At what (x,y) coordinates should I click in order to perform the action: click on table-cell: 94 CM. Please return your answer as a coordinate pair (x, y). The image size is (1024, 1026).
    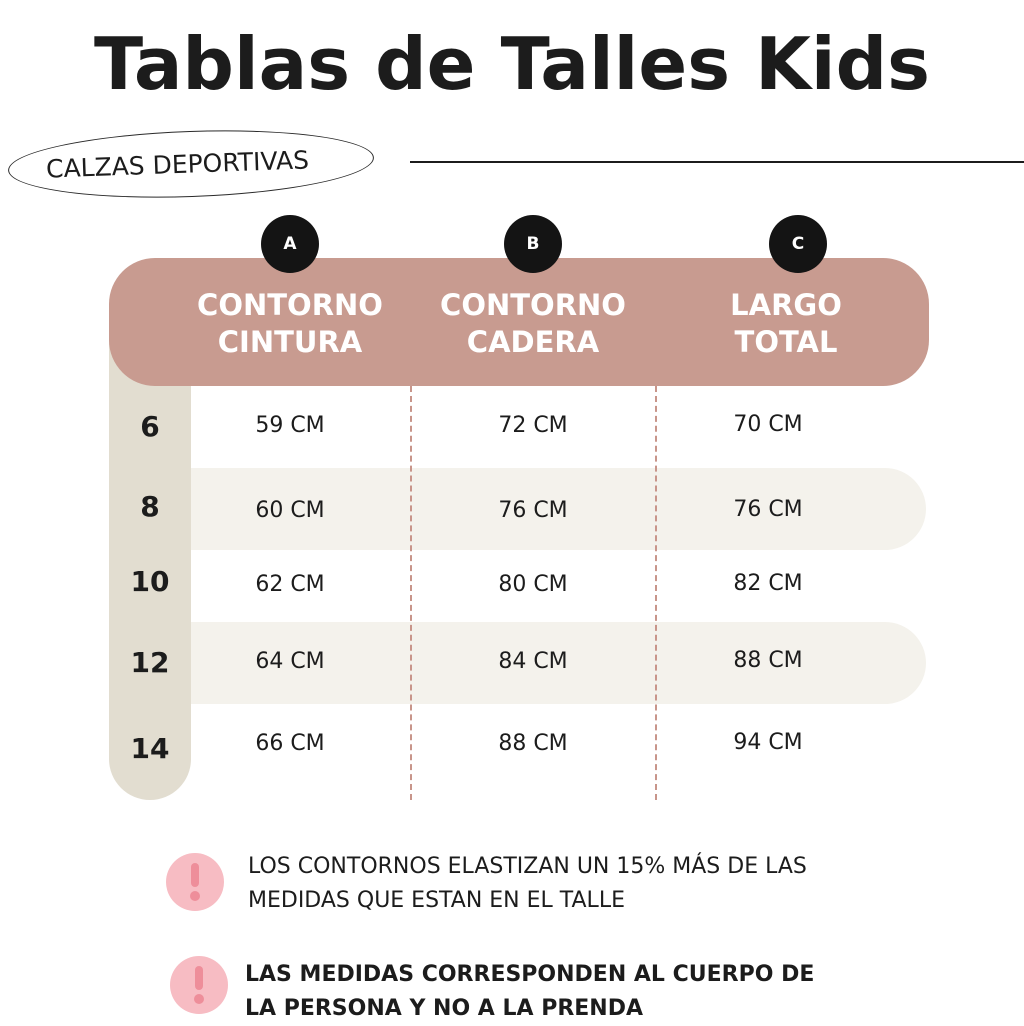
    Looking at the image, I should click on (768, 742).